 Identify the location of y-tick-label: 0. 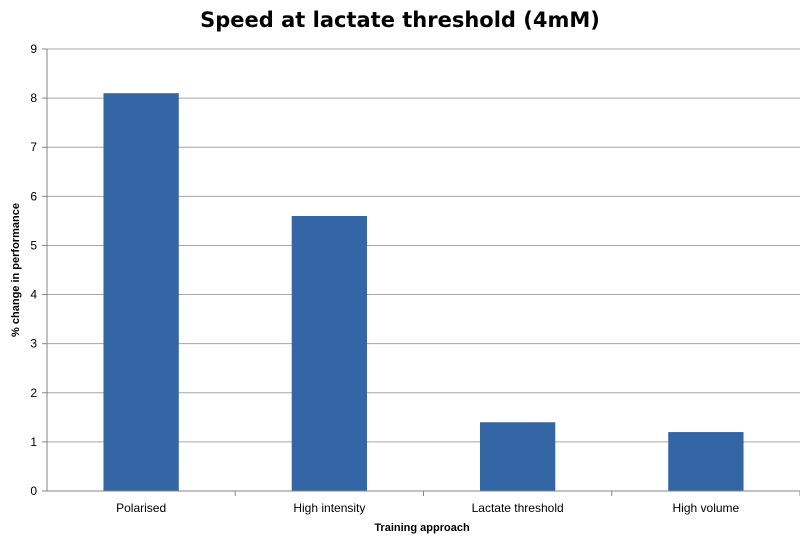
(33, 491).